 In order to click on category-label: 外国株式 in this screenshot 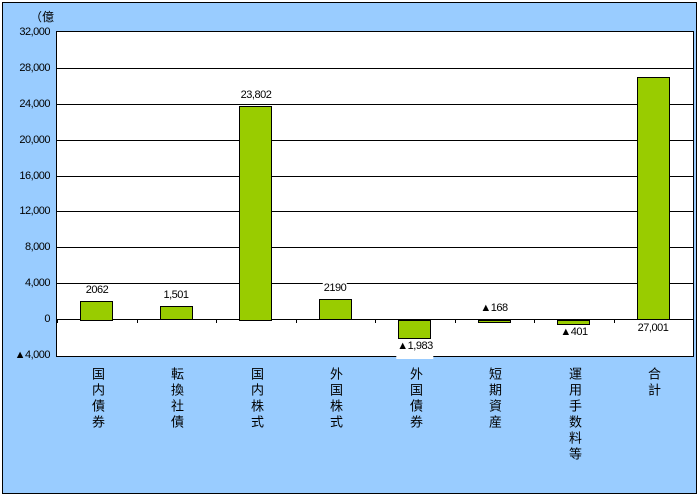, I will do `click(335, 399)`.